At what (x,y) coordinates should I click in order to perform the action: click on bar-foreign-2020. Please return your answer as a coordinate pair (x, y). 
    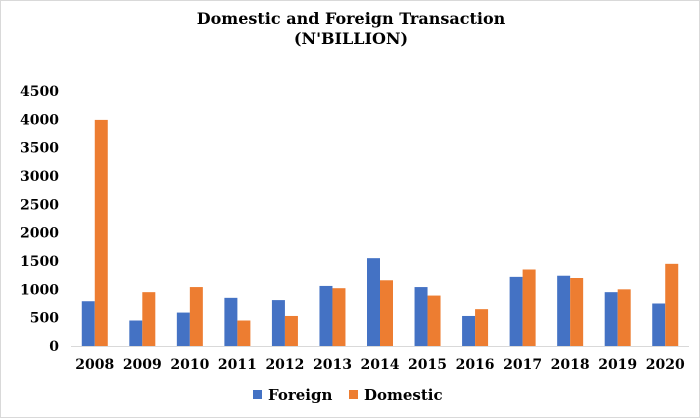
    Looking at the image, I should click on (659, 324).